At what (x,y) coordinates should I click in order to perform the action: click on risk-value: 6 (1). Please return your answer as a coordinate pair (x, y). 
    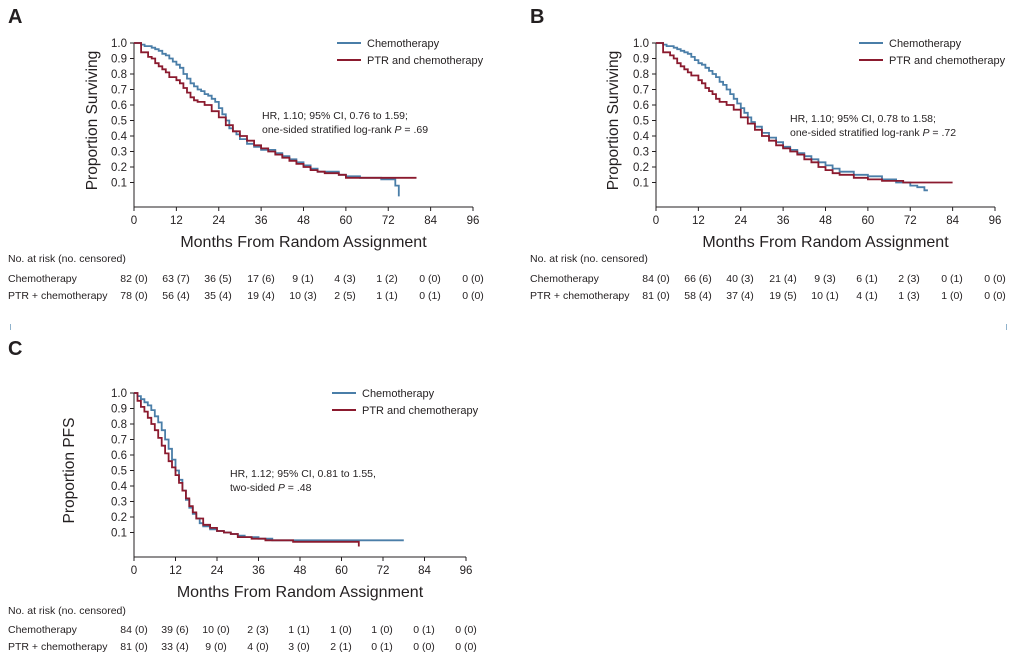
    Looking at the image, I should click on (867, 279).